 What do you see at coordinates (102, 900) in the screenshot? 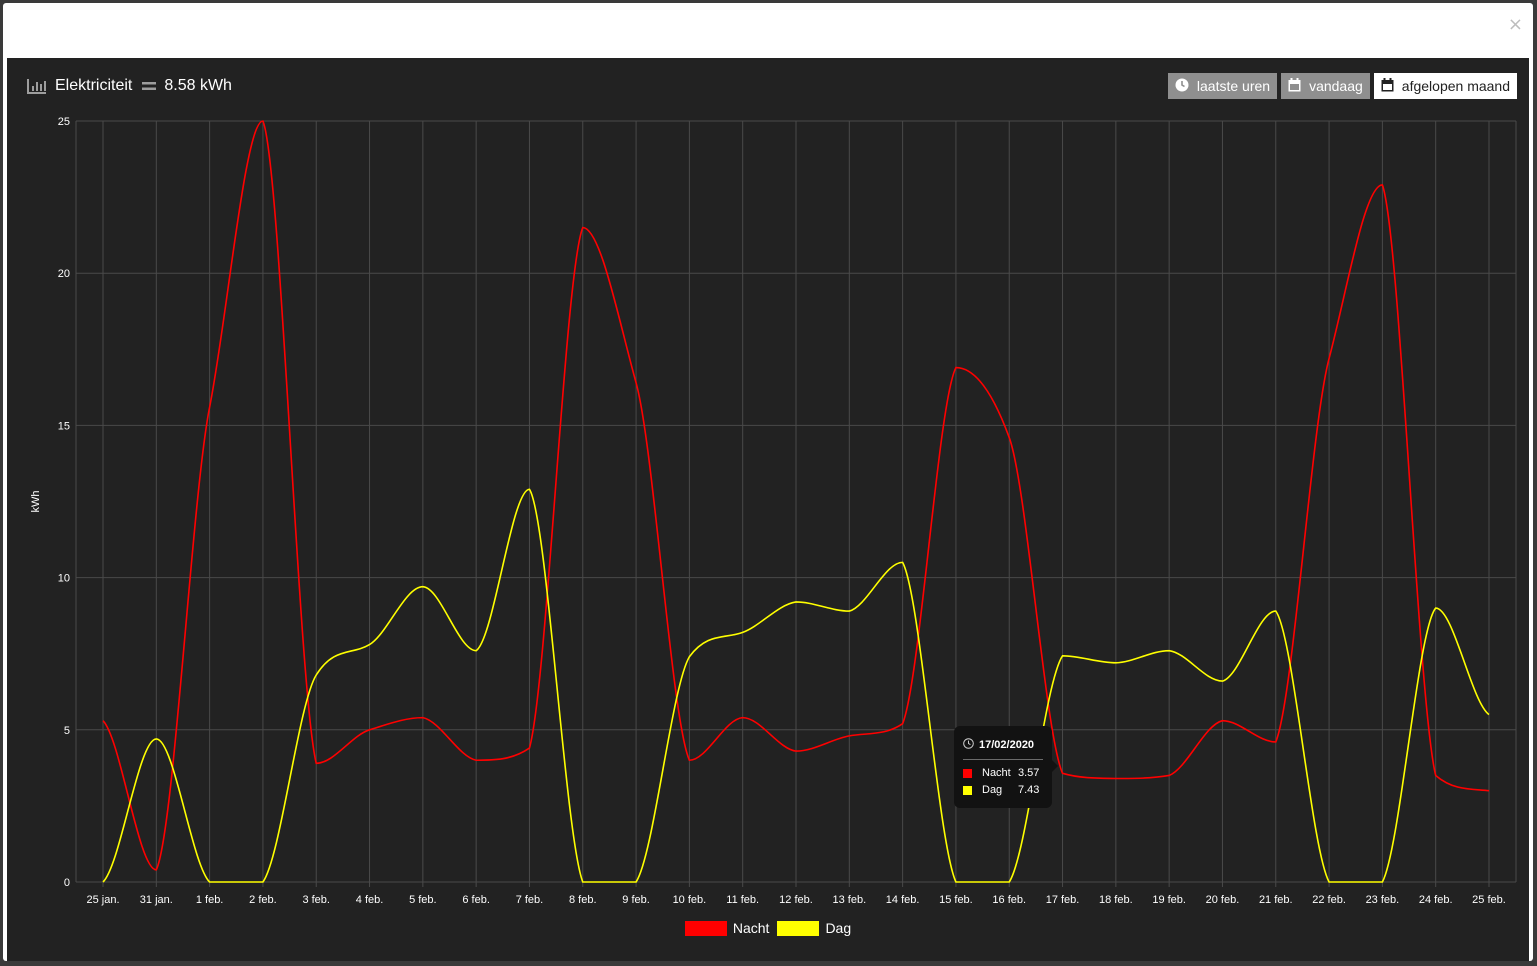
I see `x-tick-label: 25 jan.` at bounding box center [102, 900].